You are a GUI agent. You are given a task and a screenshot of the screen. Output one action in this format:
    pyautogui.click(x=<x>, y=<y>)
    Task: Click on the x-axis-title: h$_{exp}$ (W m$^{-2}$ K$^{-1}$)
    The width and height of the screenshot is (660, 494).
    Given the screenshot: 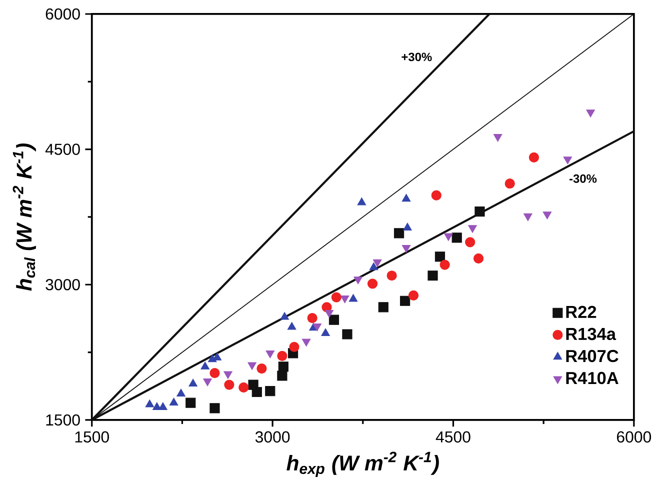 What is the action you would take?
    pyautogui.click(x=362, y=464)
    